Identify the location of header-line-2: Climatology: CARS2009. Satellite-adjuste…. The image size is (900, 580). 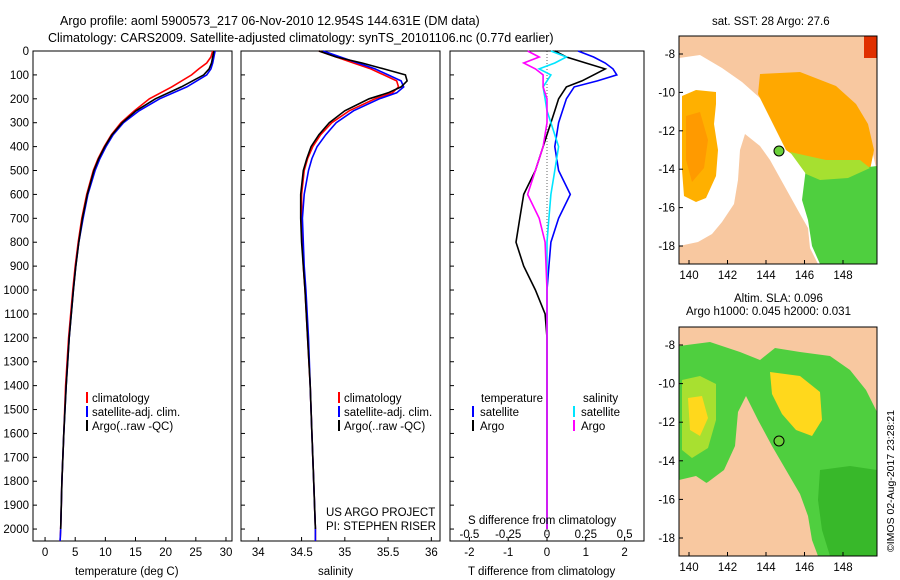
(301, 38).